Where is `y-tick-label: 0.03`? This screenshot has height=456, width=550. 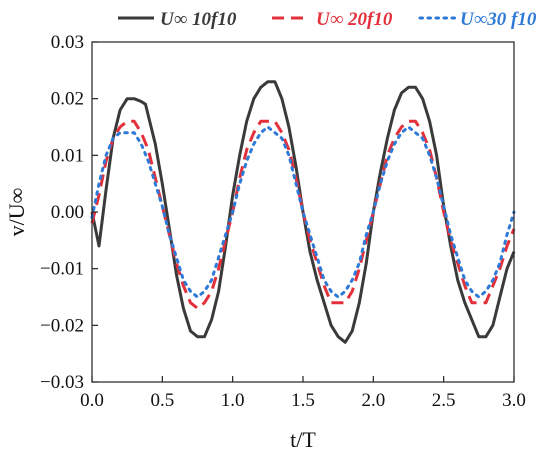
y-tick-label: 0.03 is located at coordinates (67, 42).